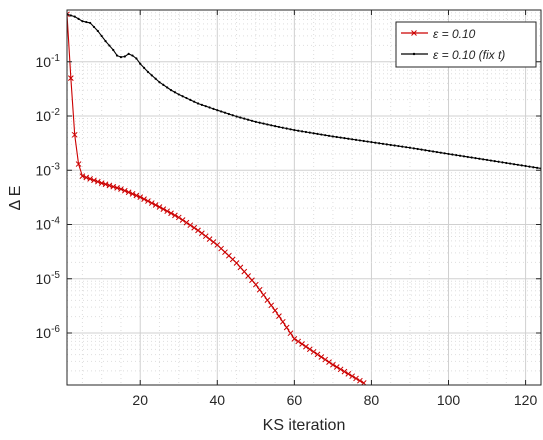 The width and height of the screenshot is (543, 440). Describe the element at coordinates (48, 61) in the screenshot. I see `y-tick-label: 10⁻¹` at that location.